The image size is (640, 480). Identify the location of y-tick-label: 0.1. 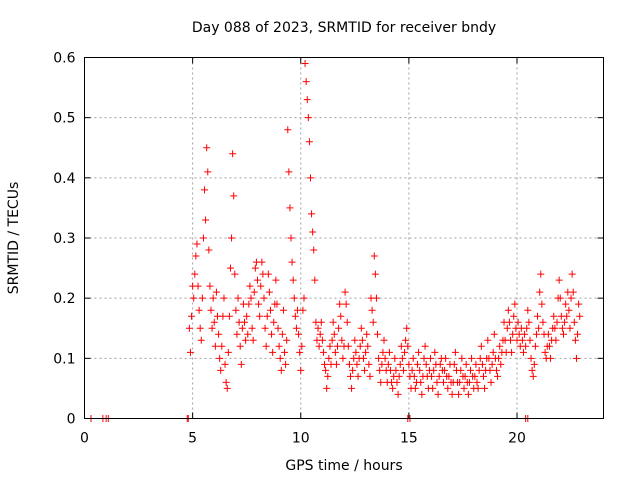
(64, 359).